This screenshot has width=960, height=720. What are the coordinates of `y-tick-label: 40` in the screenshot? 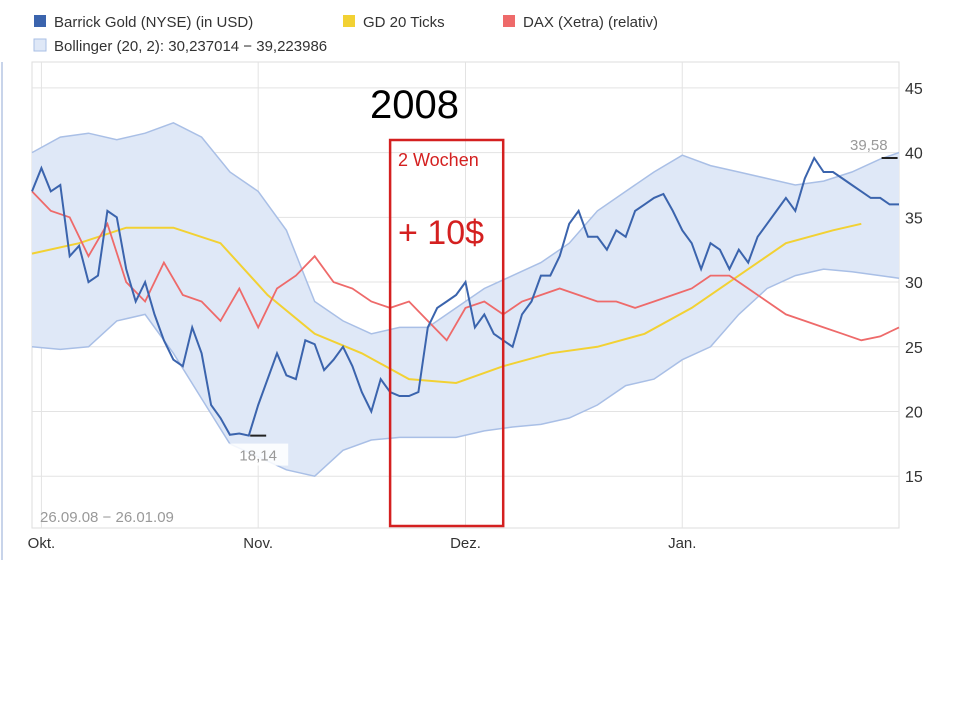 It's located at (914, 154).